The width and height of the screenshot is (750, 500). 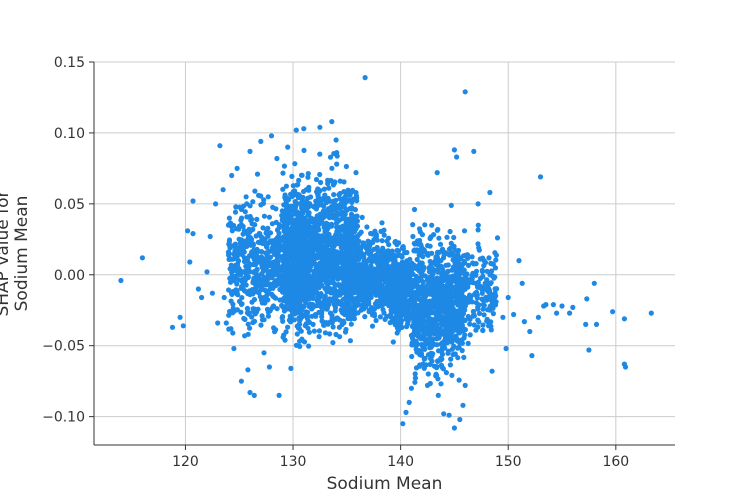 I want to click on x-tick-label: 140, so click(x=400, y=462).